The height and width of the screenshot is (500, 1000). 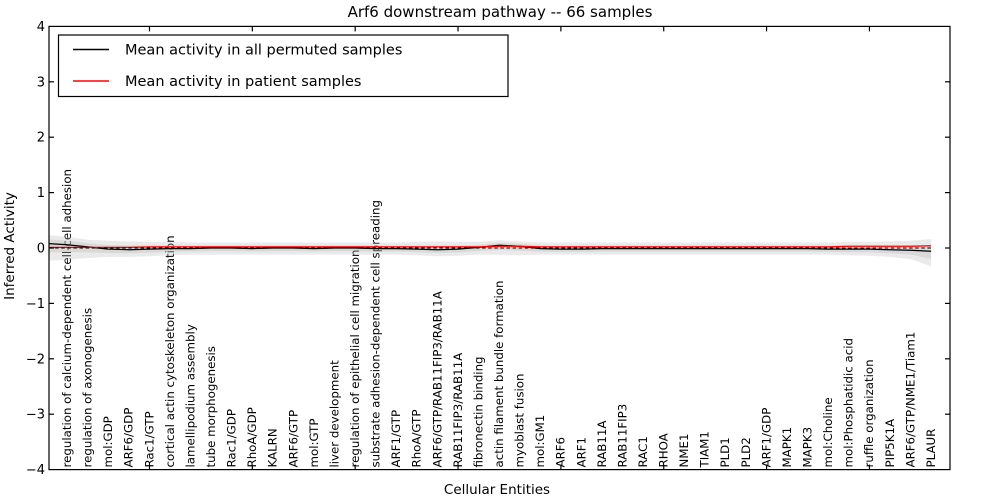 What do you see at coordinates (149, 439) in the screenshot?
I see `x-tick-label: Rac1/GTP` at bounding box center [149, 439].